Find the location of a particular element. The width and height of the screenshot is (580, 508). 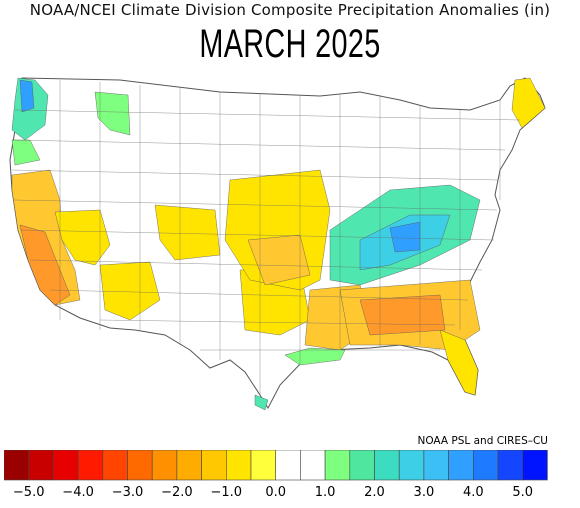

legend-tick-label: 5.0 is located at coordinates (522, 492).